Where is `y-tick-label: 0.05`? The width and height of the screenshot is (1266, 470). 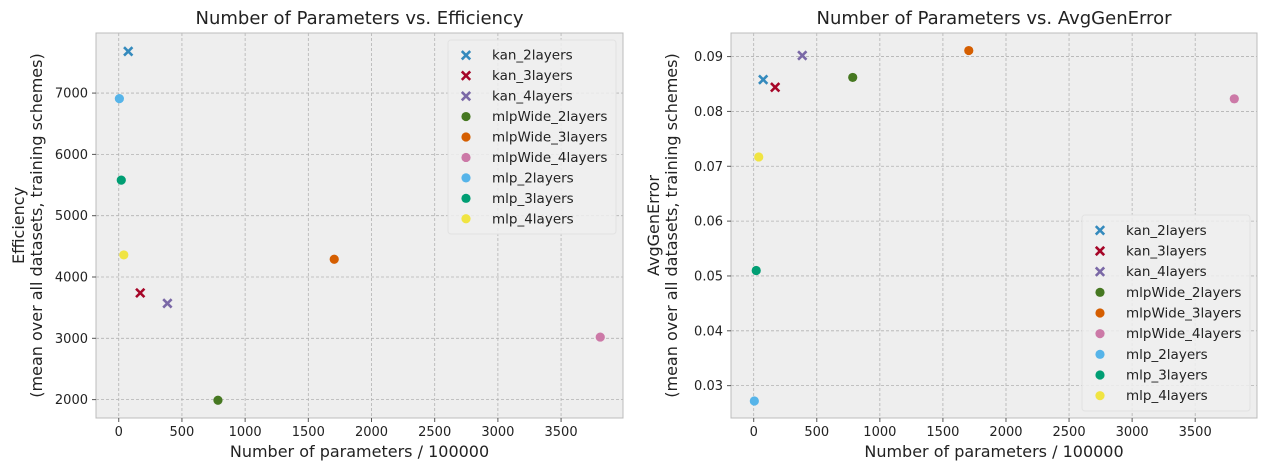 y-tick-label: 0.05 is located at coordinates (708, 276).